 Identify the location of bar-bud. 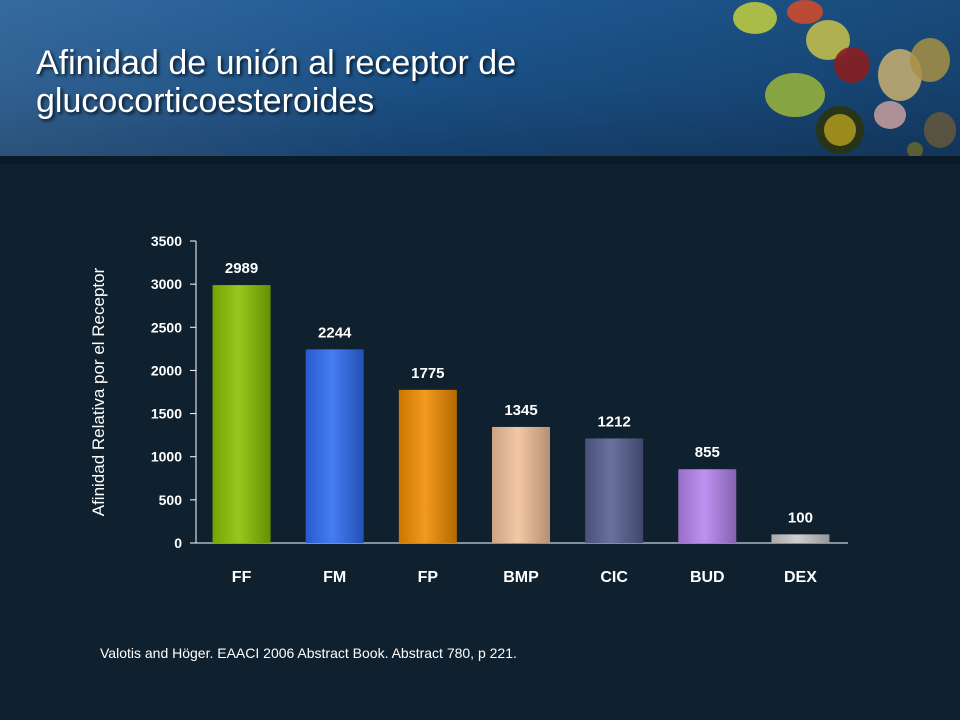
(707, 506).